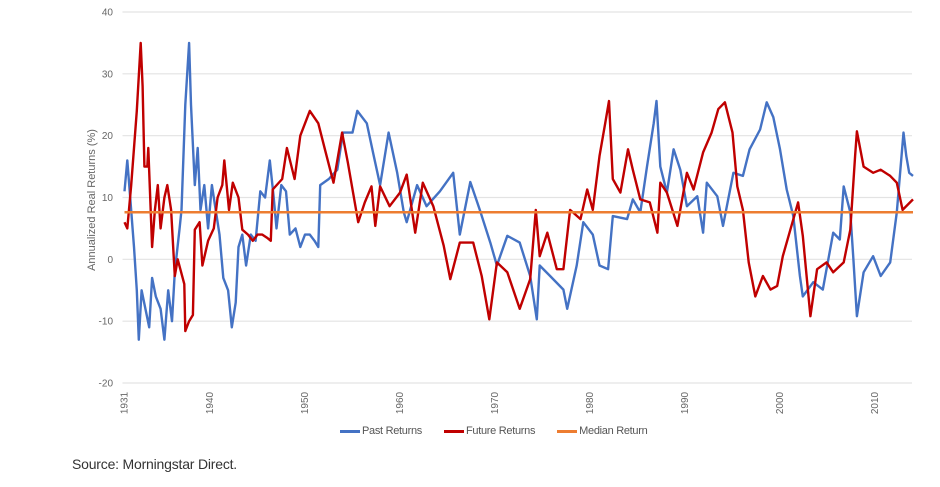 The height and width of the screenshot is (487, 940). I want to click on x-tick-label: 1990, so click(685, 402).